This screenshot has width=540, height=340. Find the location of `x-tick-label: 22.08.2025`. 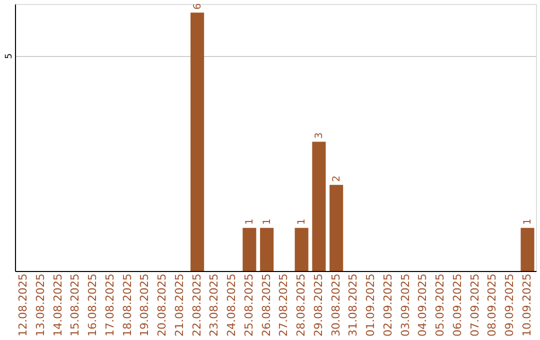

x-tick-label: 22.08.2025 is located at coordinates (197, 305).